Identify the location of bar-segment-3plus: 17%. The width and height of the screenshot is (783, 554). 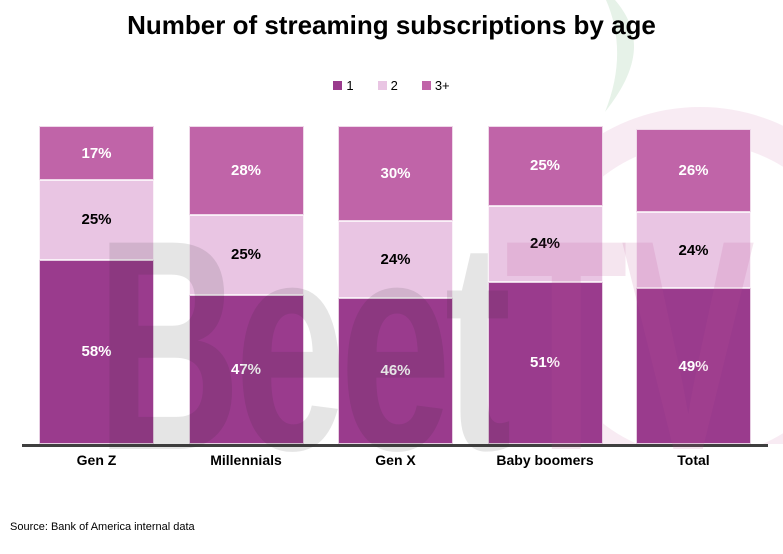
(96, 153).